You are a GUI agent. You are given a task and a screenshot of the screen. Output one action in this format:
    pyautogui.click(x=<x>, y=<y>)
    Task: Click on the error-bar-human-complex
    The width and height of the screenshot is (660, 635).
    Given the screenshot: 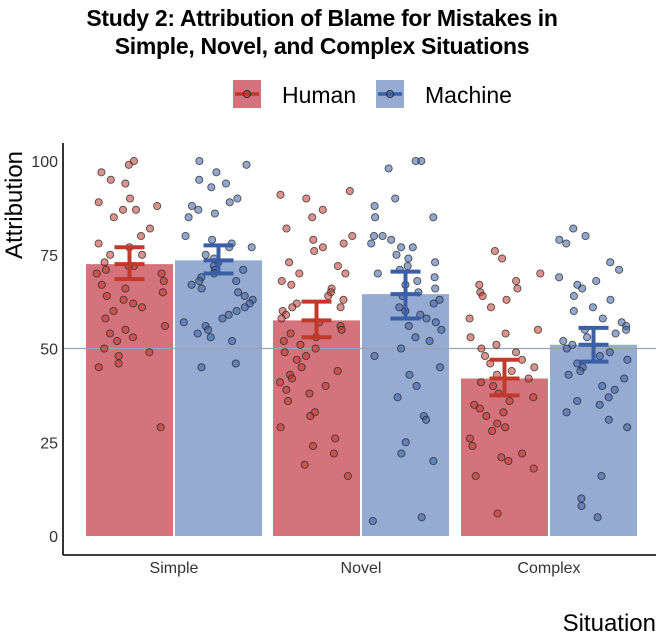 What is the action you would take?
    pyautogui.click(x=504, y=377)
    